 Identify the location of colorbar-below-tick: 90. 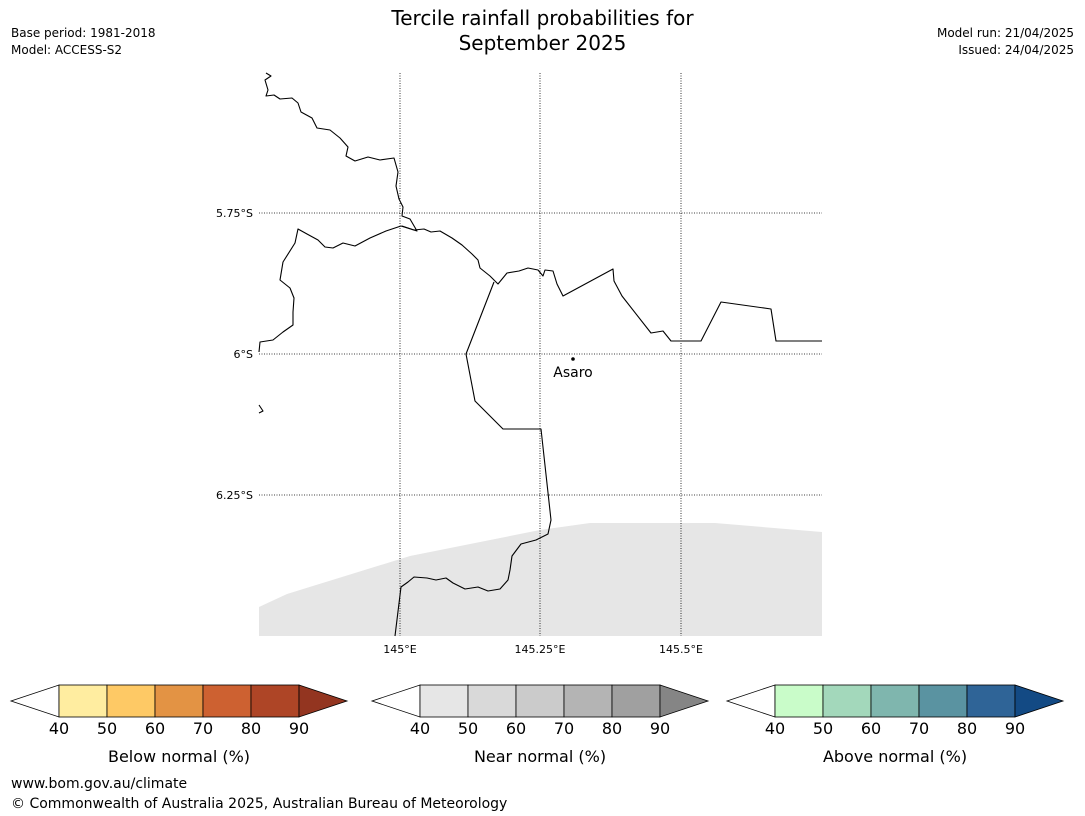
(299, 728).